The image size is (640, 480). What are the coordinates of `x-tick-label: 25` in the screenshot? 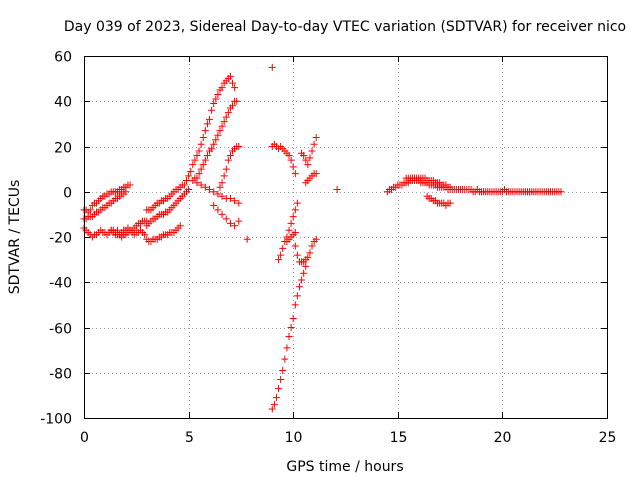 It's located at (608, 438).